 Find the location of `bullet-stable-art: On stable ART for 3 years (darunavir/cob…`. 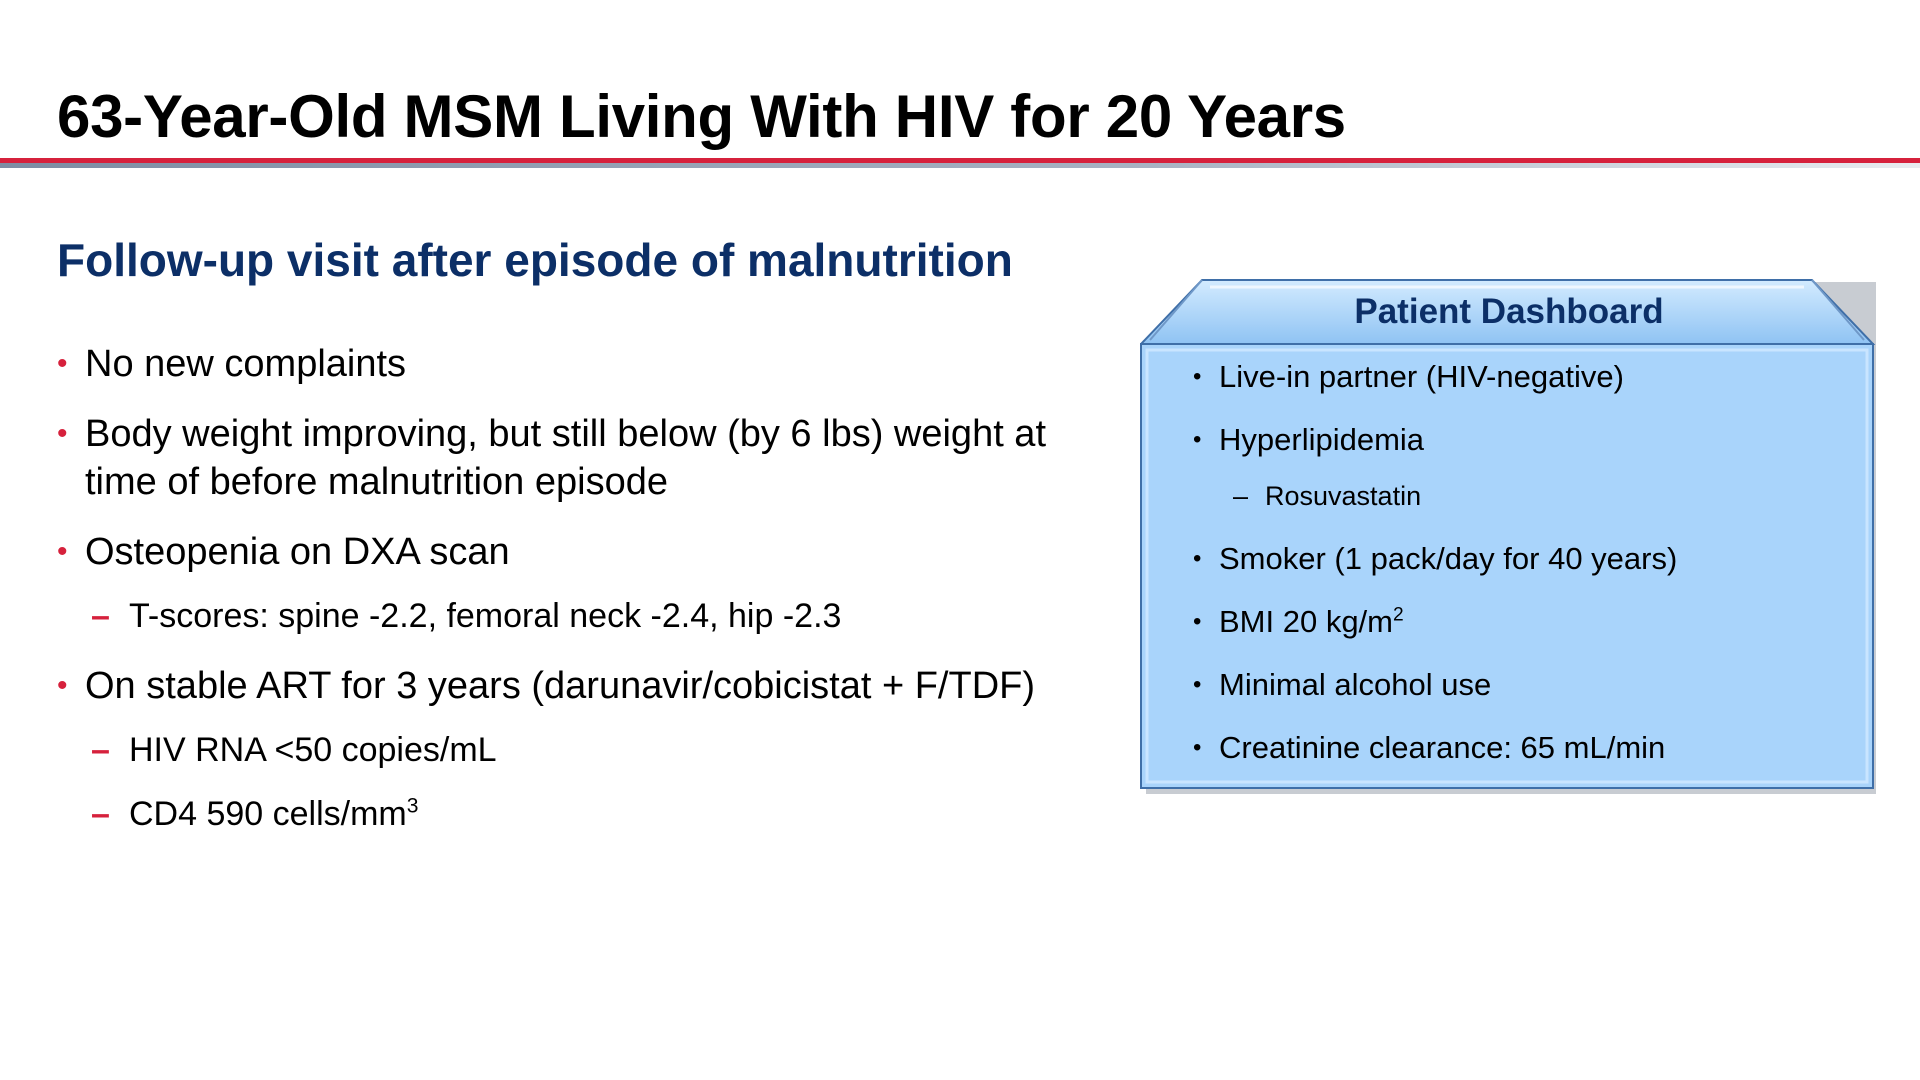

bullet-stable-art: On stable ART for 3 years (darunavir/cob… is located at coordinates (587, 686).